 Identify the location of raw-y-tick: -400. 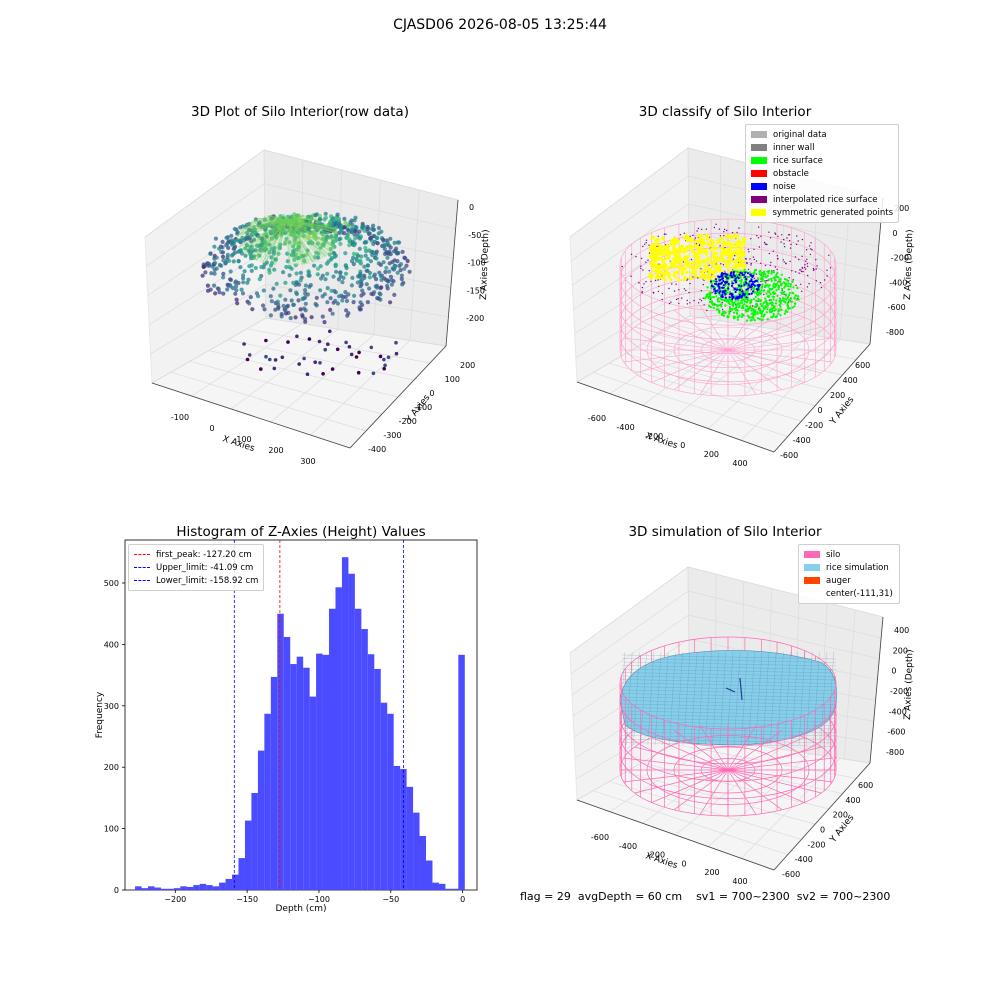
(377, 449).